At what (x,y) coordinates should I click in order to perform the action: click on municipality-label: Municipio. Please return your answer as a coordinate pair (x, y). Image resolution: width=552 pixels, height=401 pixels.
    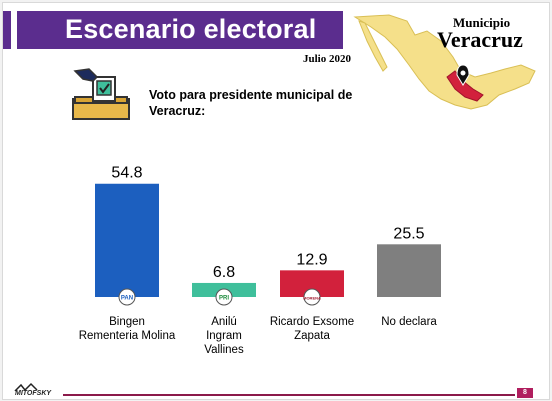
    Looking at the image, I should click on (482, 22).